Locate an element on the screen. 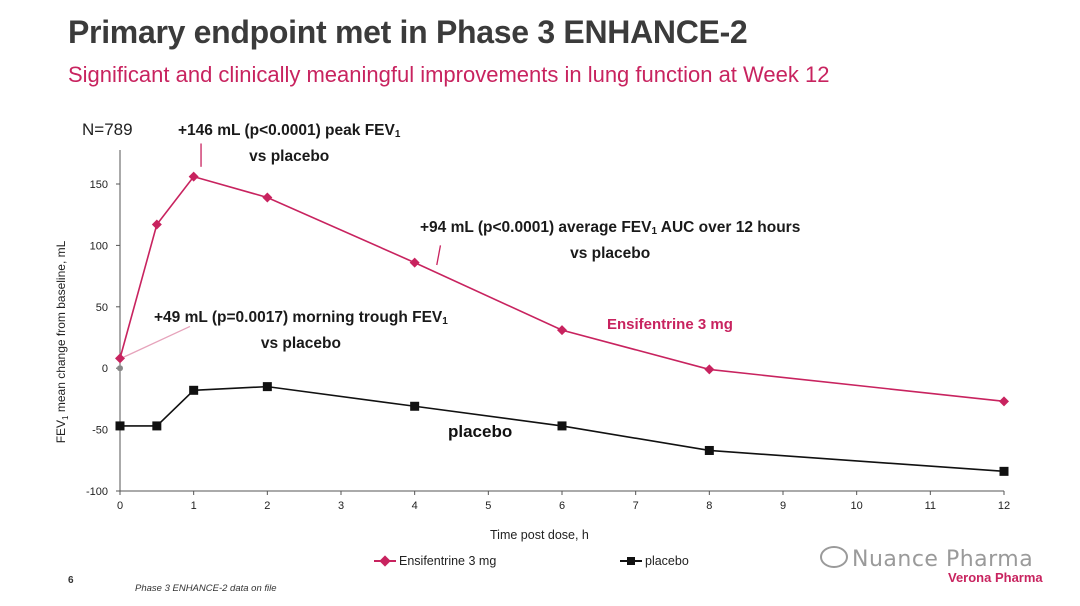  auc-annotation-sub: 1 is located at coordinates (654, 231).